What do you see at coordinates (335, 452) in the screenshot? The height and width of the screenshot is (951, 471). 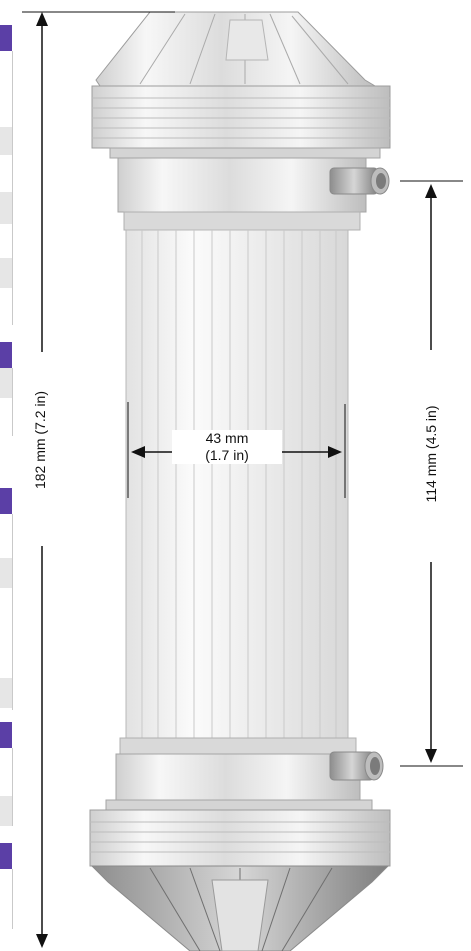 I see `arrow-right-icon` at bounding box center [335, 452].